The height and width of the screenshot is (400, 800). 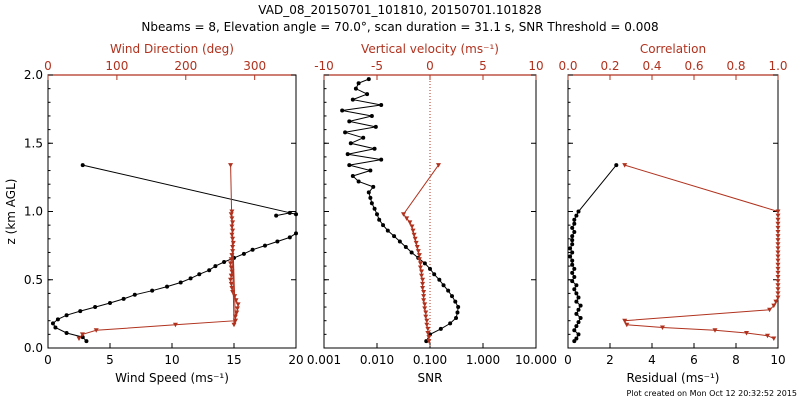 I want to click on wind-bottom-axis-label: Wind Speed (ms⁻¹), so click(x=172, y=378).